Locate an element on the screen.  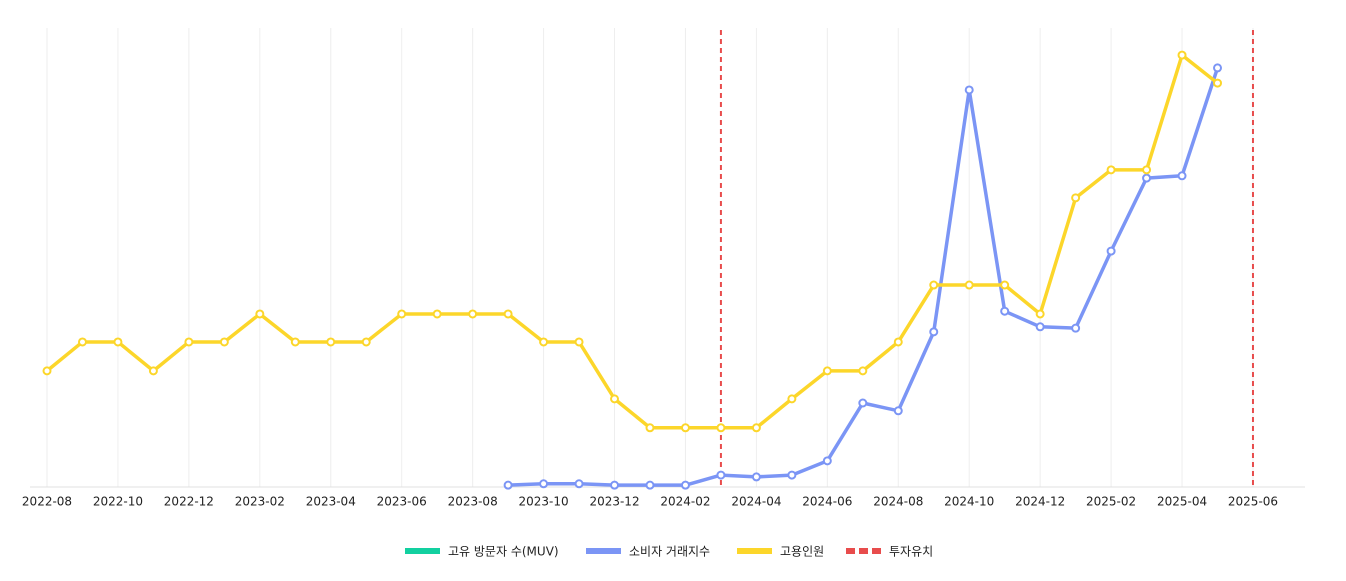
x-tick-label: 2025-04 is located at coordinates (1182, 502).